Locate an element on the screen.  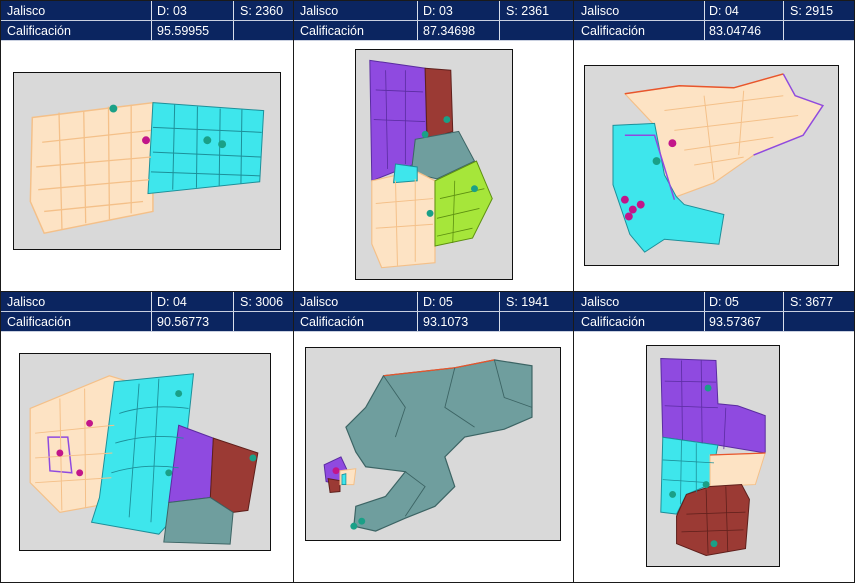
header-row-1: Jalisco D: 04 S: 2915 is located at coordinates (714, 11).